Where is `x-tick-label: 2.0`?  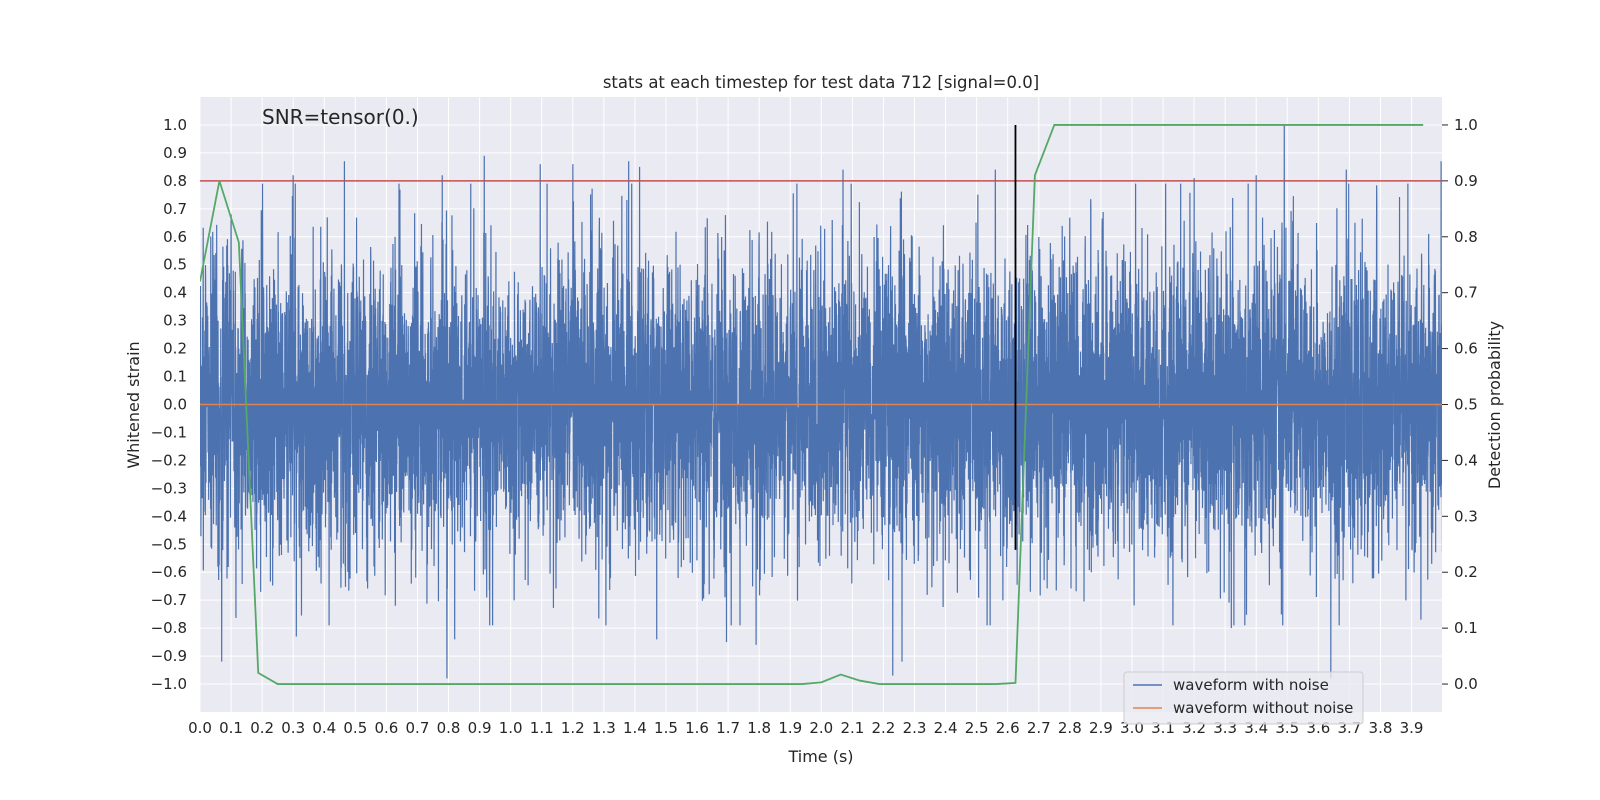 x-tick-label: 2.0 is located at coordinates (821, 728).